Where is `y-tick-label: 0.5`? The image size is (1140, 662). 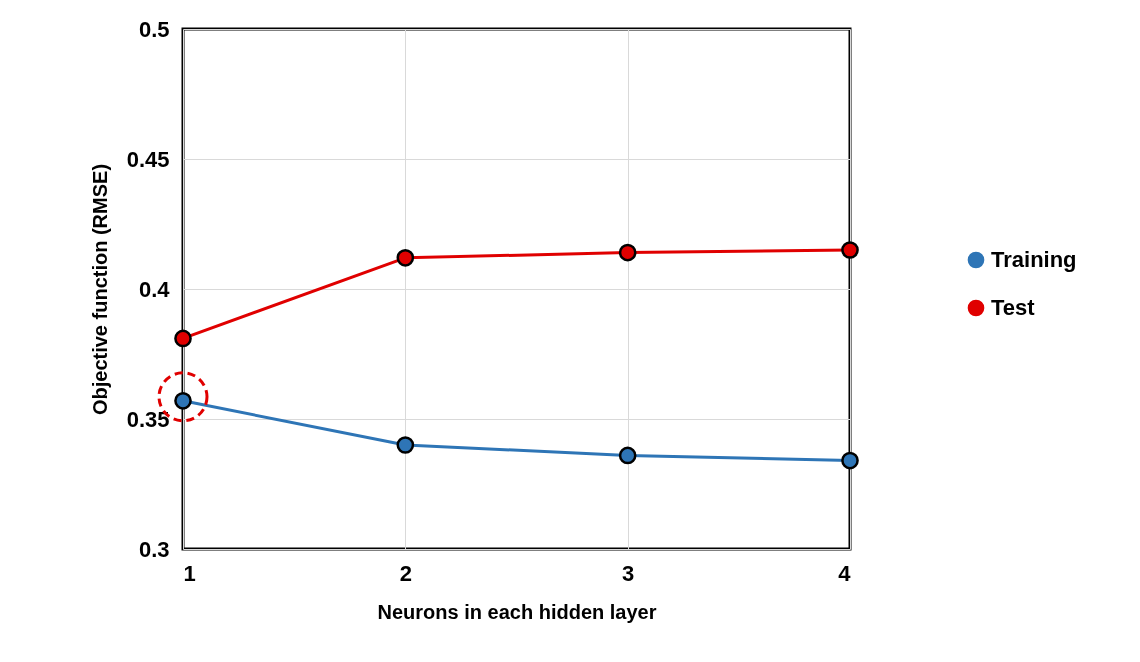 y-tick-label: 0.5 is located at coordinates (154, 29).